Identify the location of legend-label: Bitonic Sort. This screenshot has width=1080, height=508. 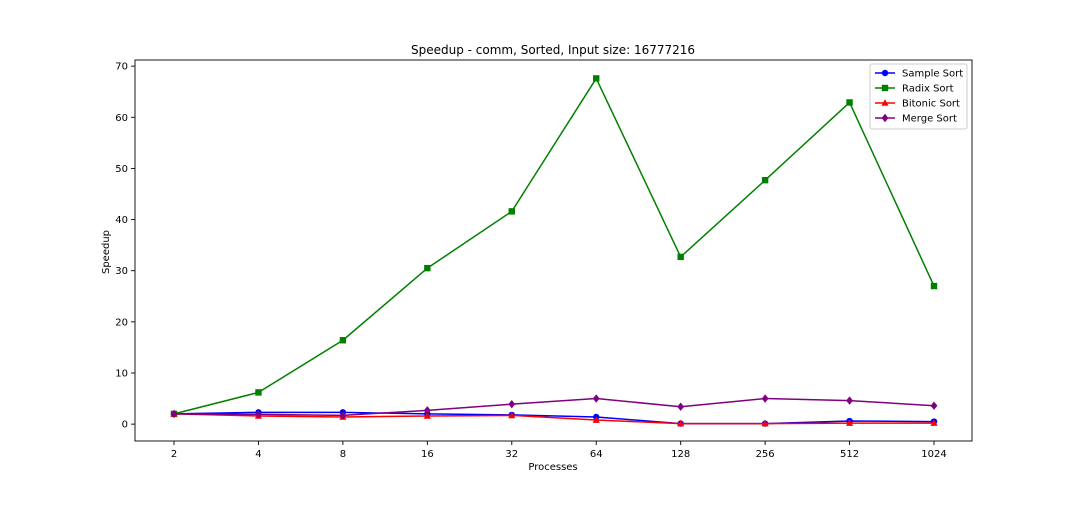
(931, 104).